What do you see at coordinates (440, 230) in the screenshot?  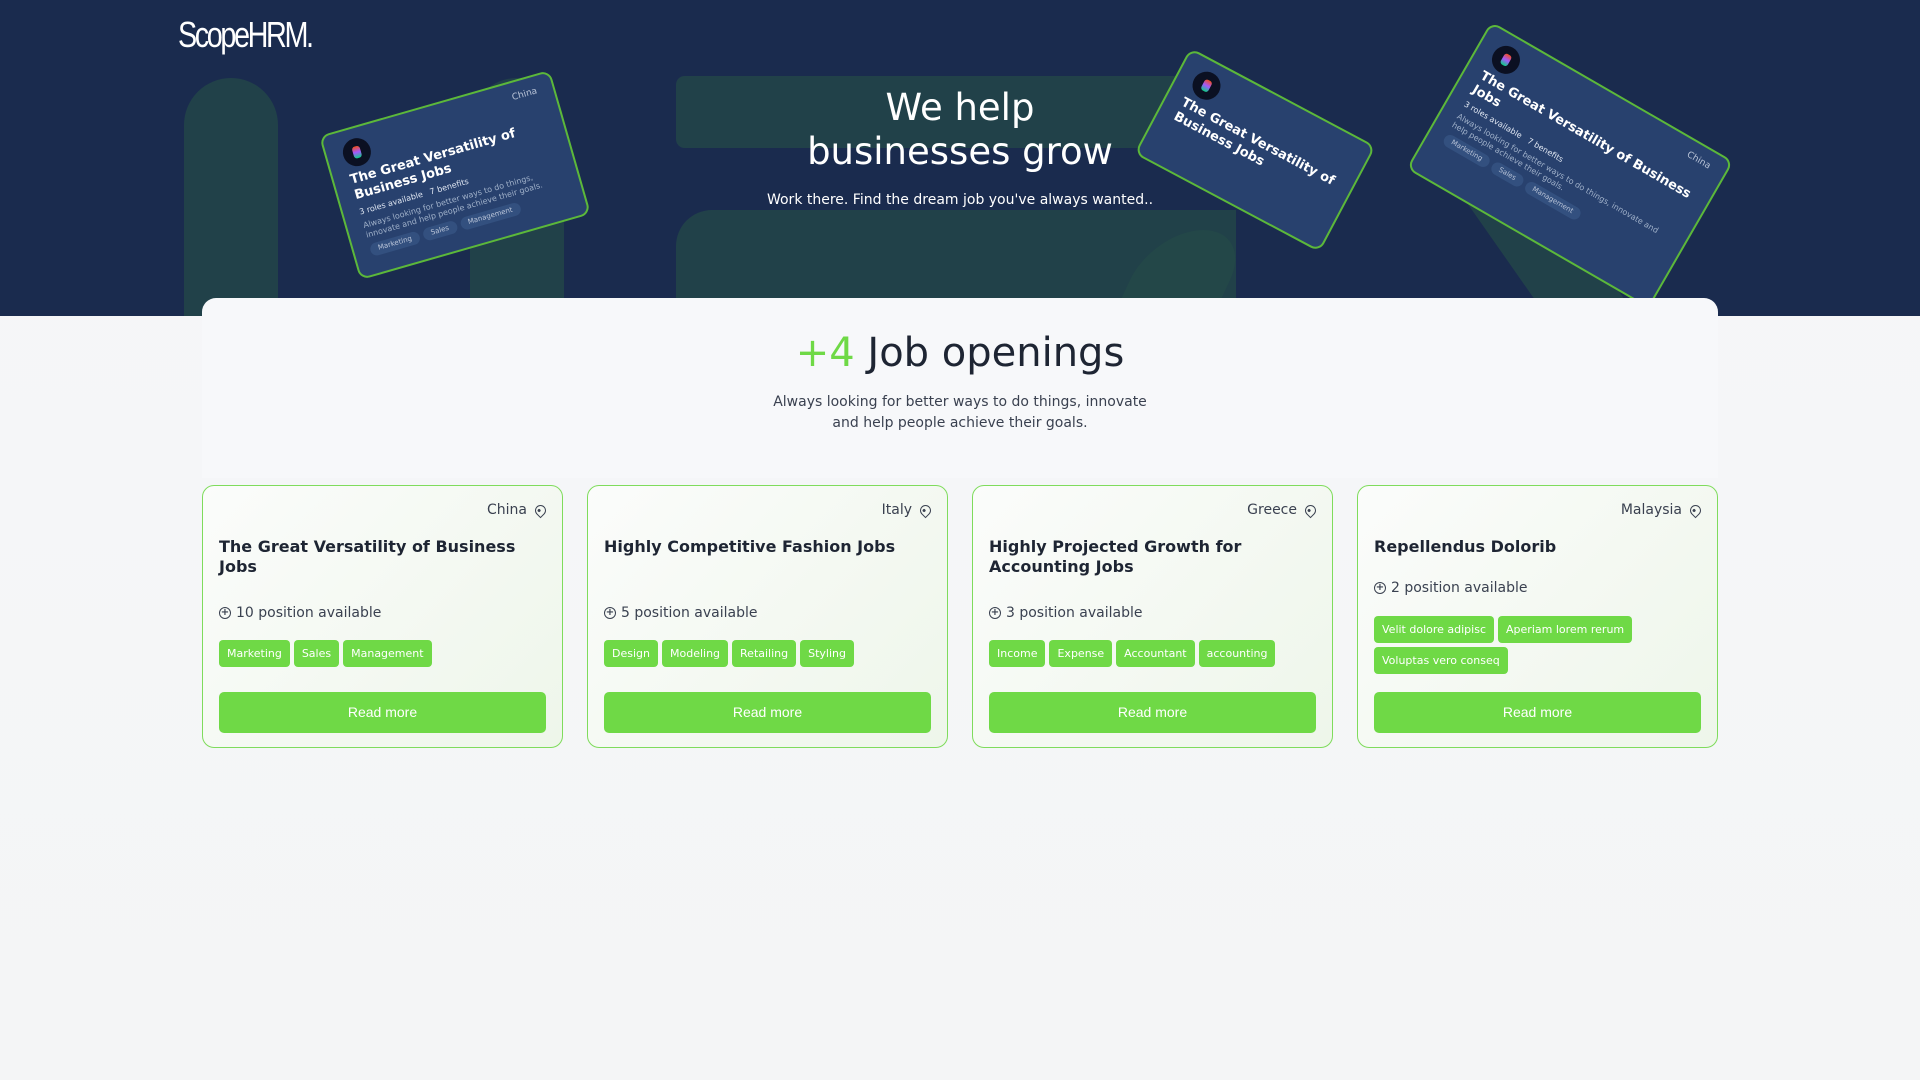 I see `showcase-tag: Sales` at bounding box center [440, 230].